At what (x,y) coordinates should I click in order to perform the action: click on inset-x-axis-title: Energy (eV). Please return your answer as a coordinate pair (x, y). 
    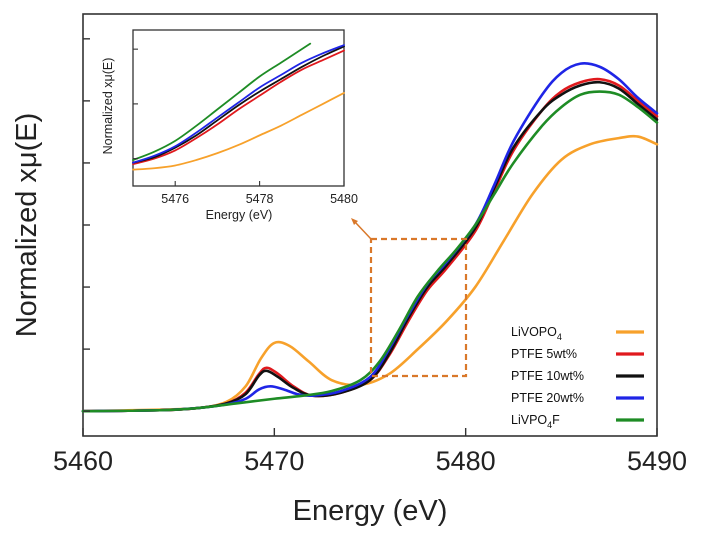
    Looking at the image, I should click on (239, 215).